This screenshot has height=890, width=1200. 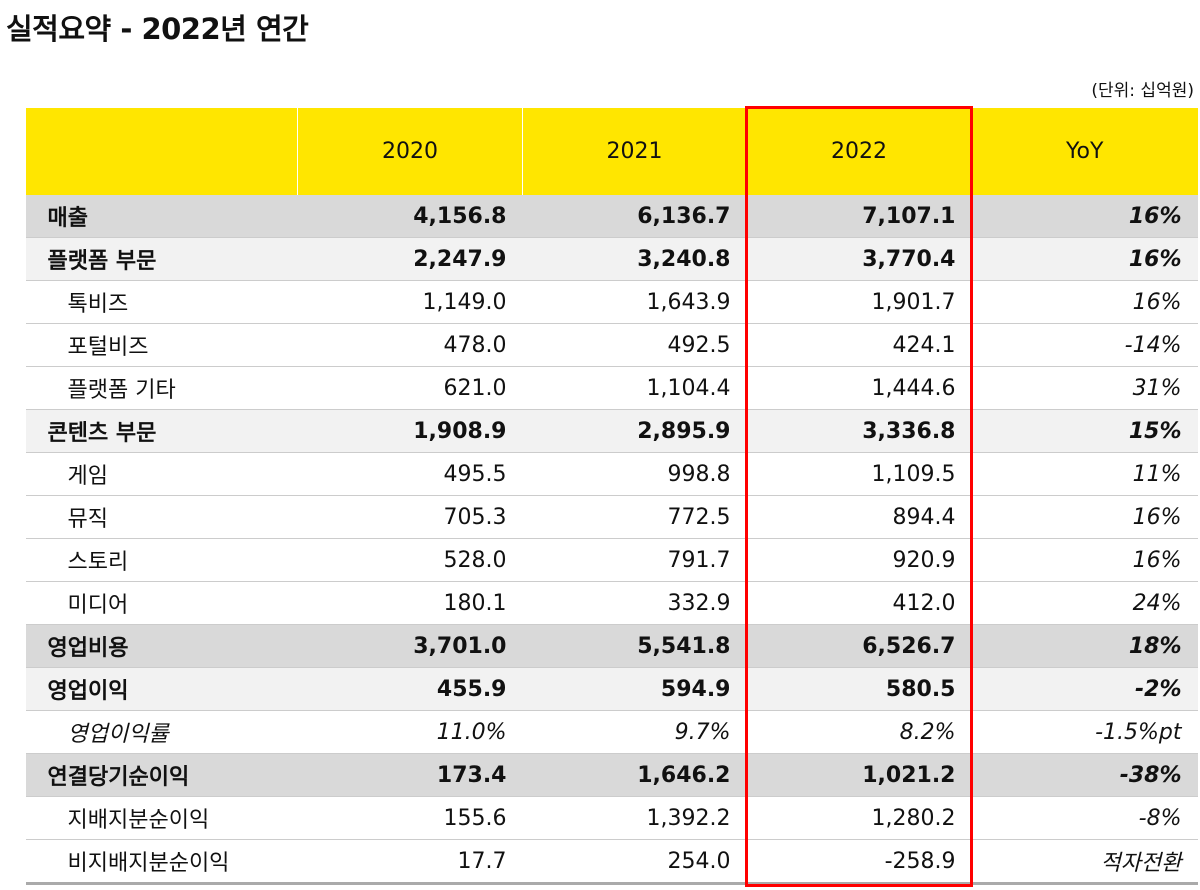 I want to click on table-row: 포털비즈 478.0 492.5 424.1 -14%, so click(x=611, y=345).